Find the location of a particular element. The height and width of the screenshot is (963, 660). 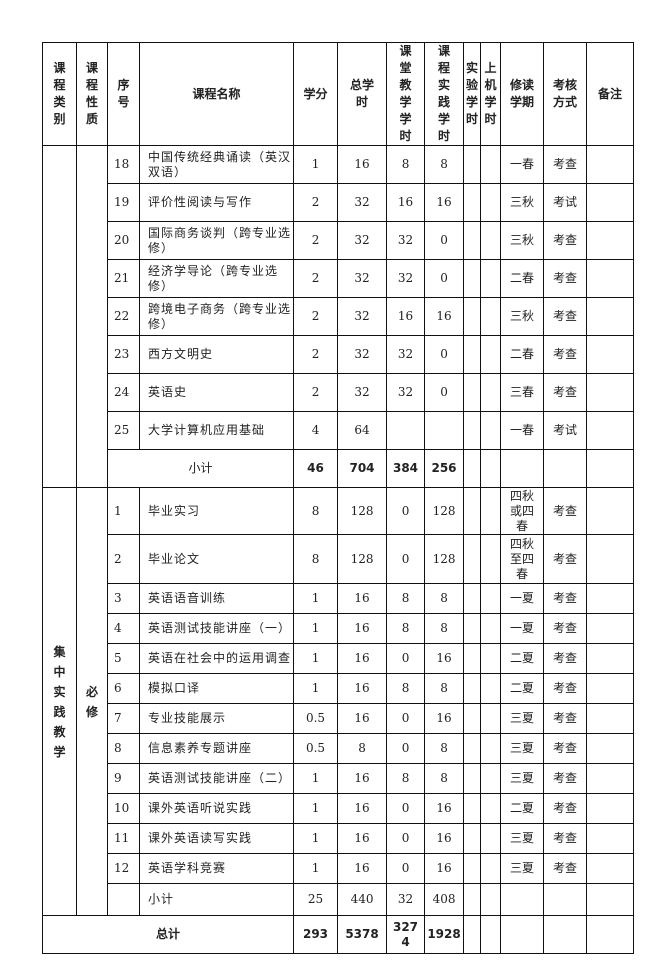

sequence-number: 10 is located at coordinates (124, 808).